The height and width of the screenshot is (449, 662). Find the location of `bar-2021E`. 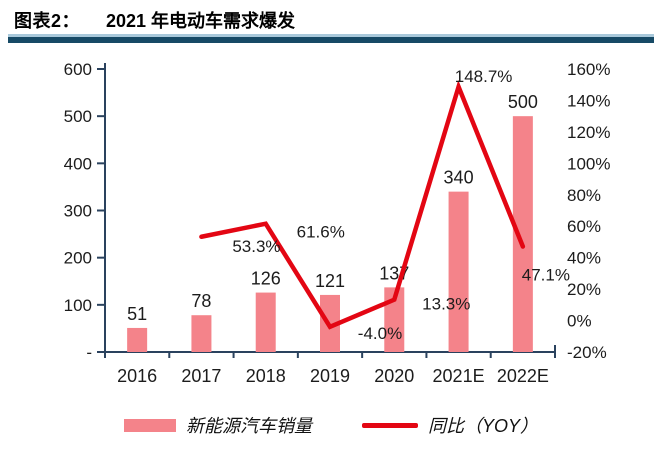

bar-2021E is located at coordinates (458, 271).